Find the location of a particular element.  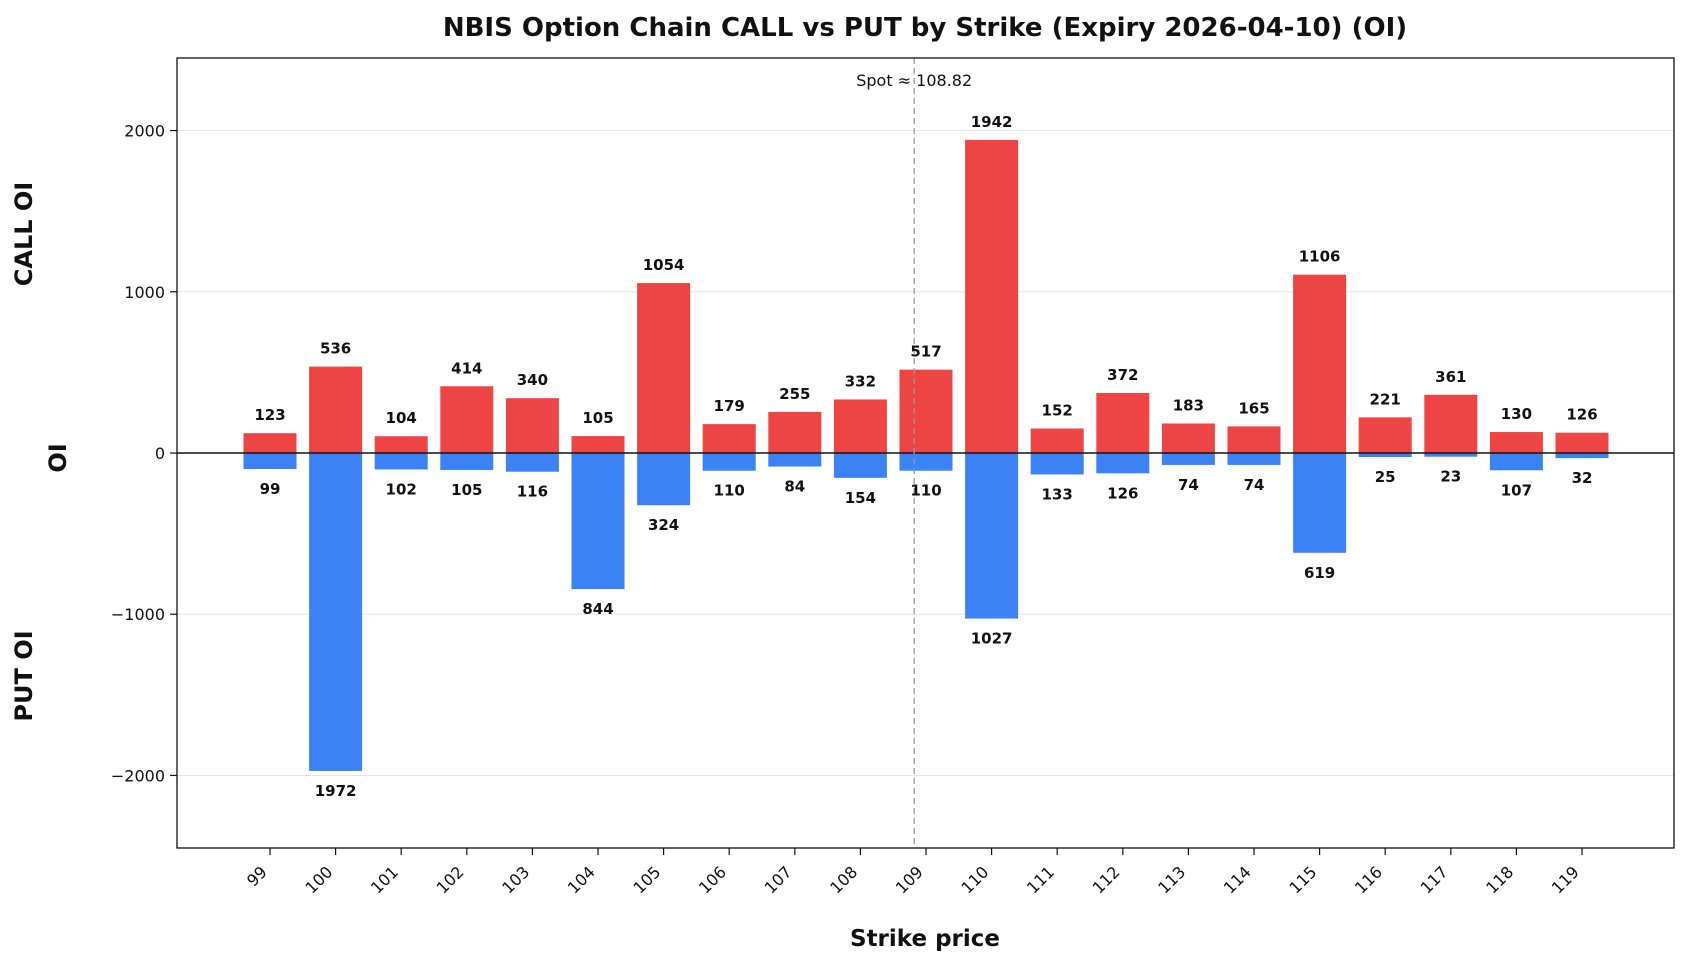

y-tick-label: 0 is located at coordinates (160, 453).